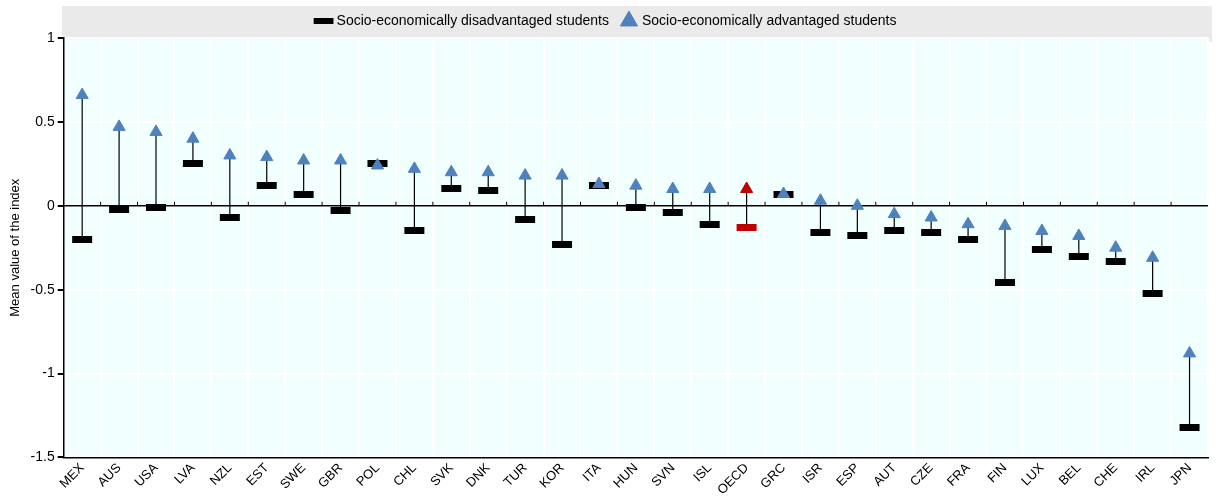 The image size is (1216, 501). What do you see at coordinates (769, 19) in the screenshot?
I see `legend-label: Socio-economically advantaged students` at bounding box center [769, 19].